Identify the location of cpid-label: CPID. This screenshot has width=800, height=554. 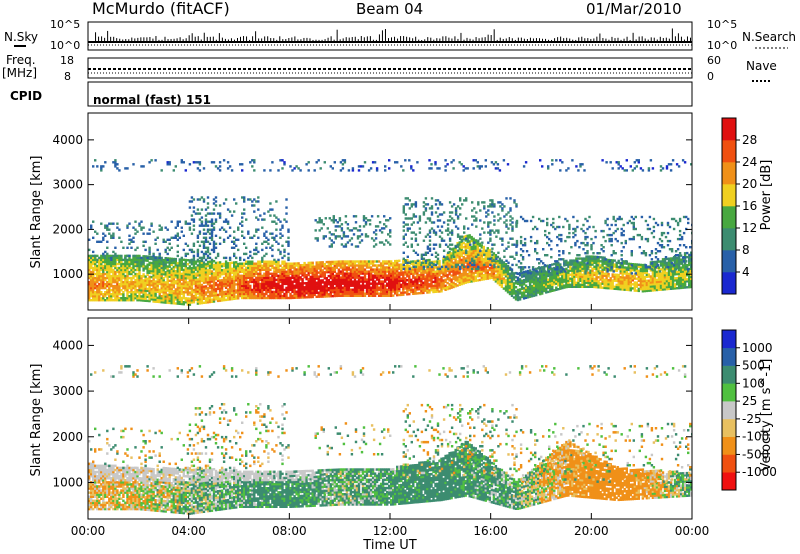
(26, 96).